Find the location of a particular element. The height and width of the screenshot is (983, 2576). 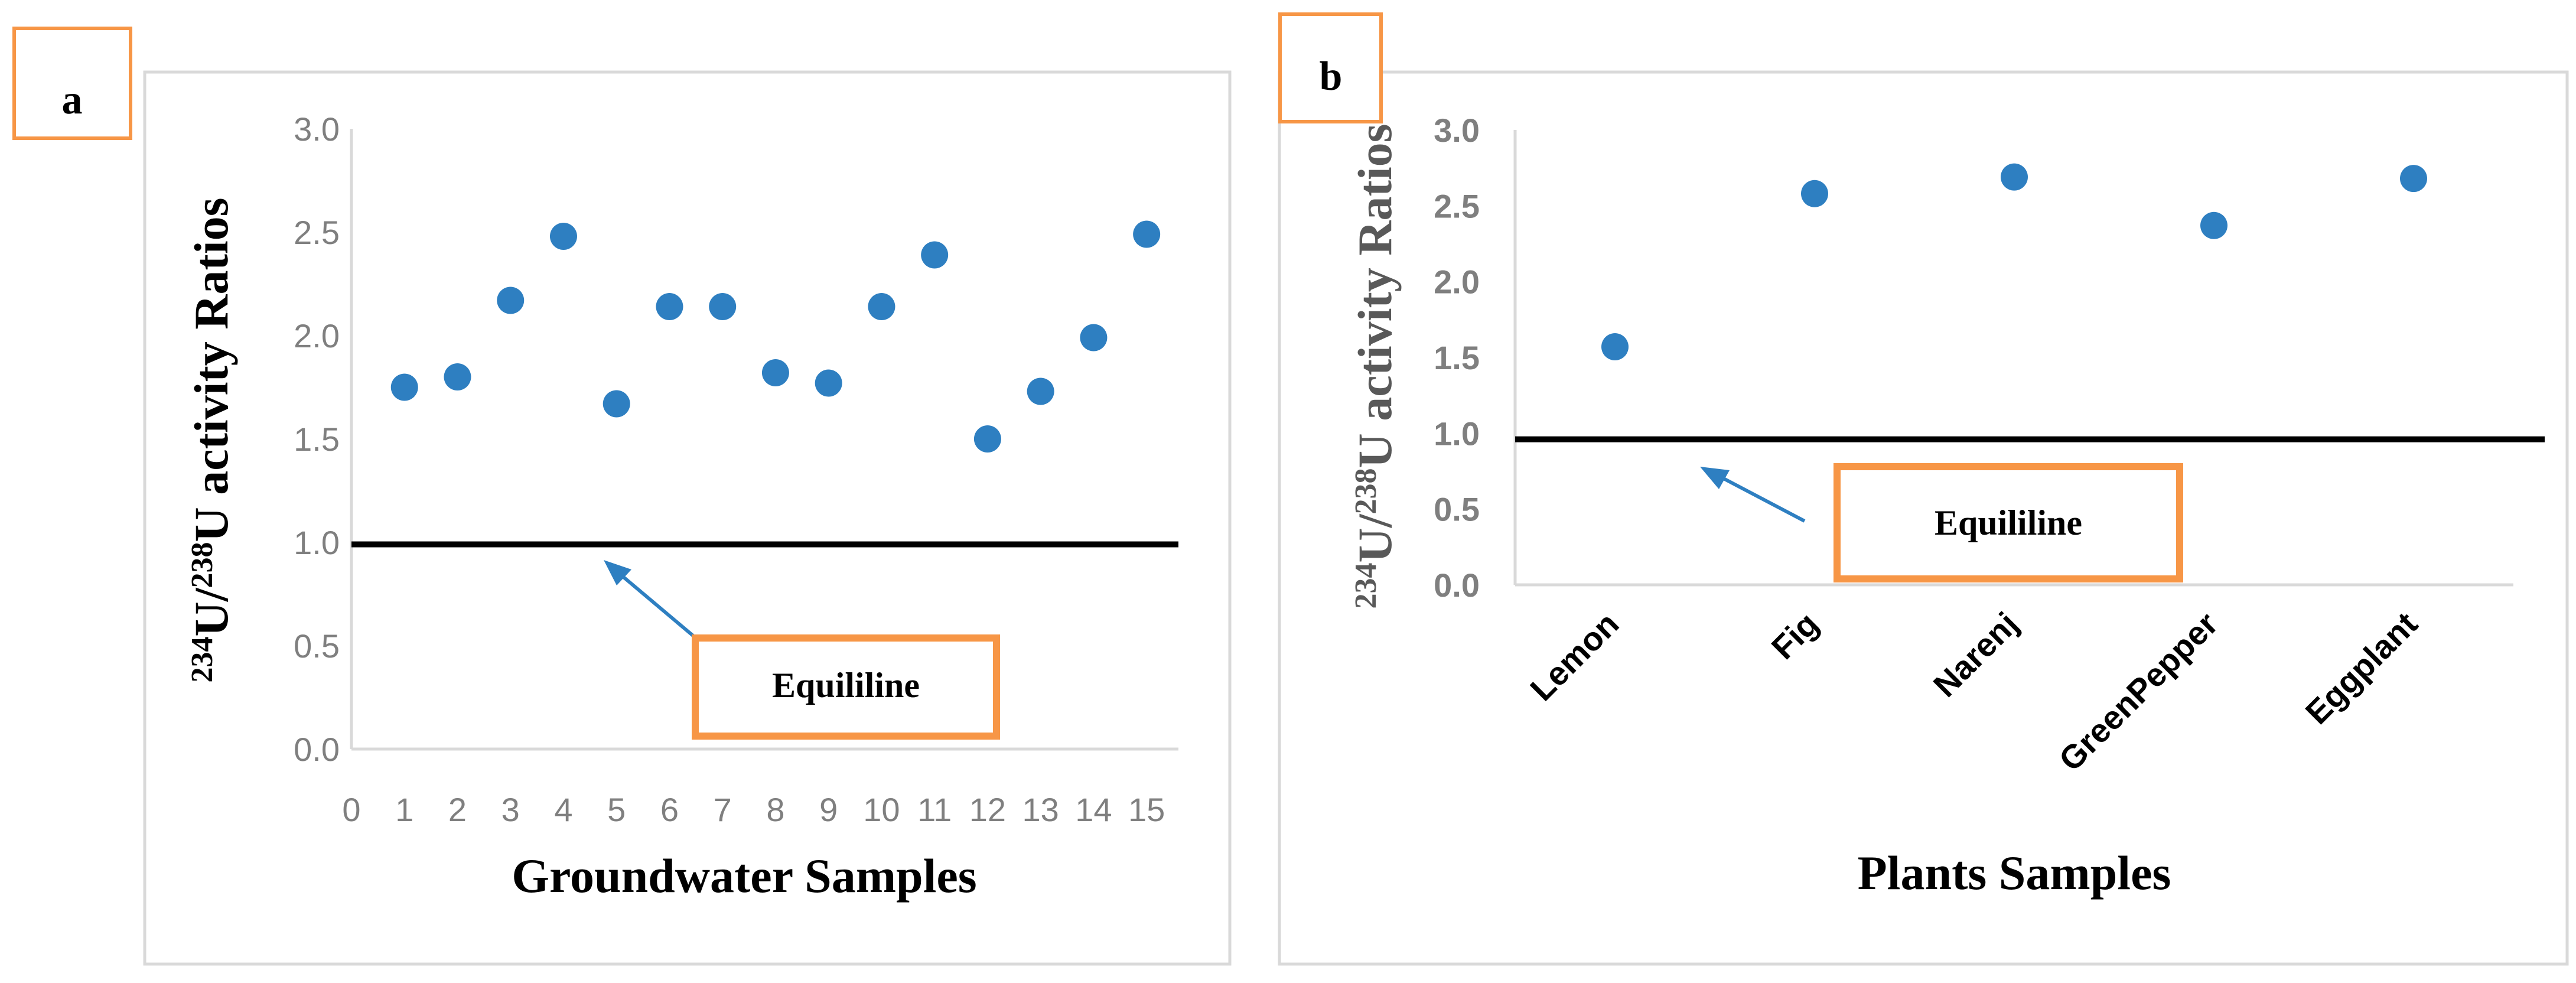

chart-b-y-tick-label: 2.5 is located at coordinates (1457, 205).